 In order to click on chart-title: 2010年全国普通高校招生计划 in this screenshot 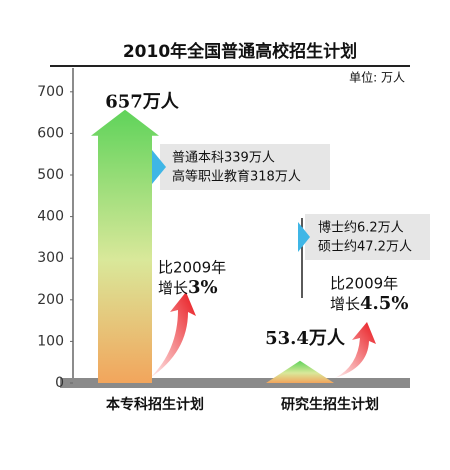, I will do `click(240, 51)`.